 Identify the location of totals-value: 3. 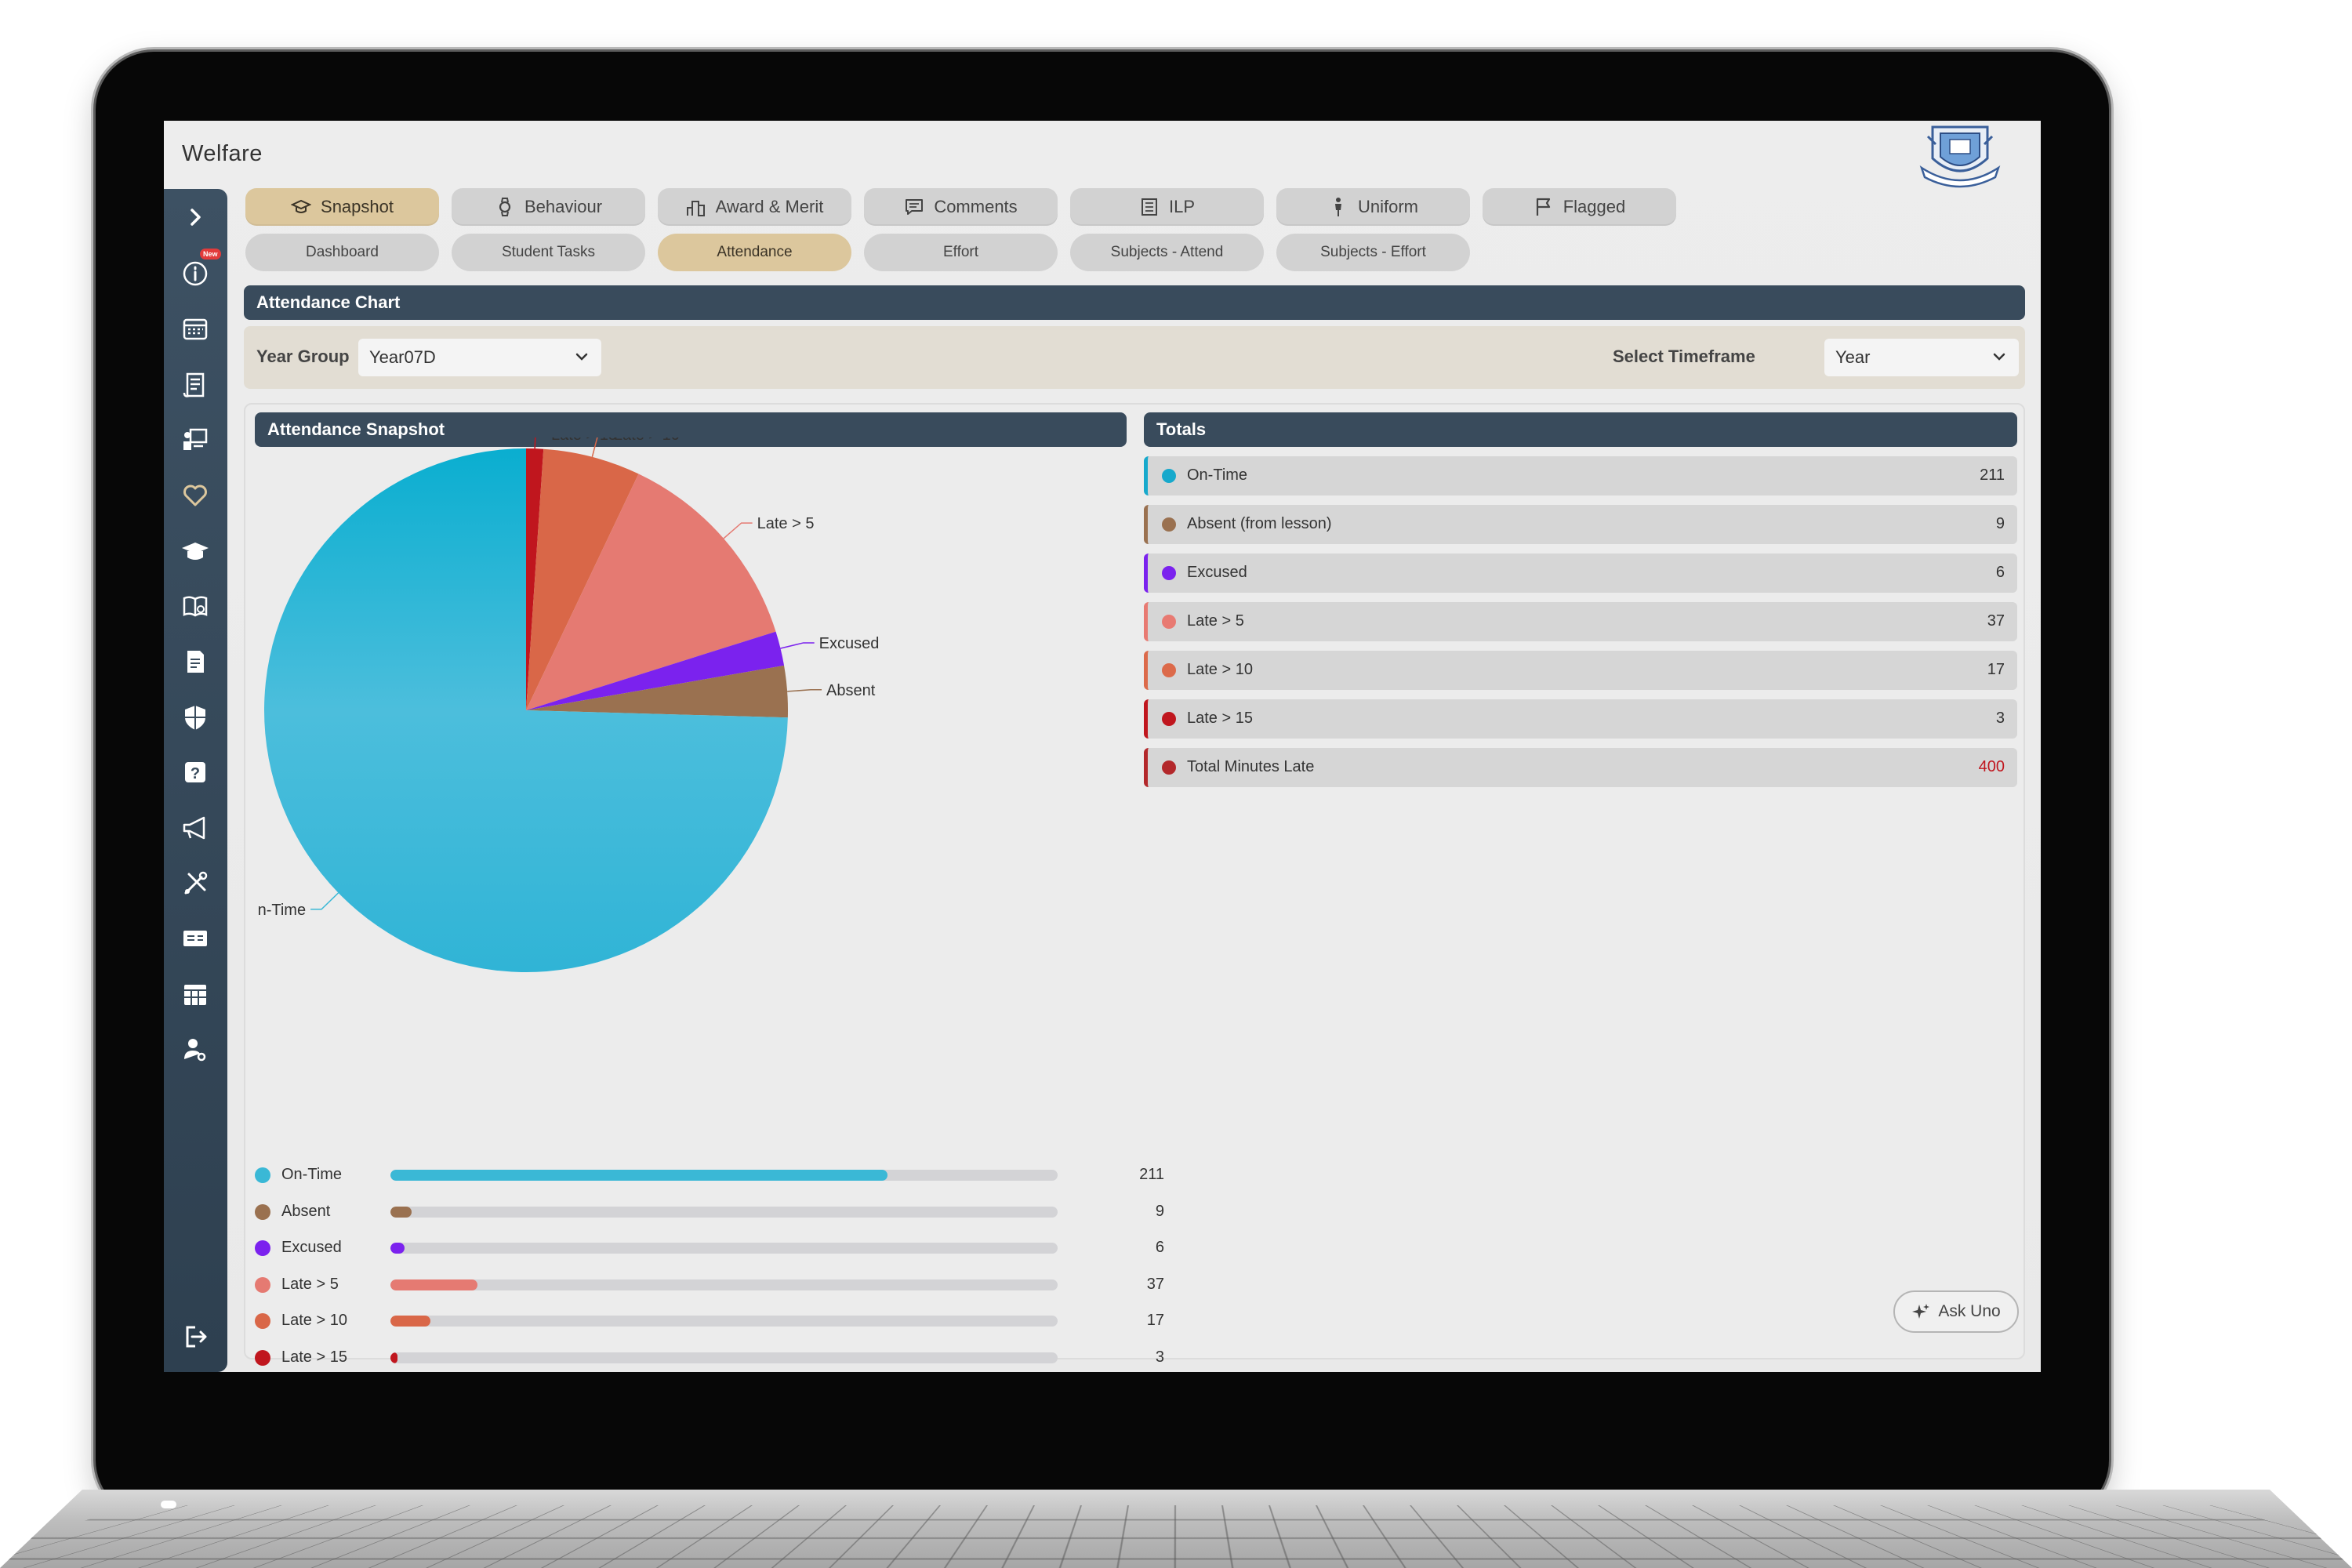
(2000, 718).